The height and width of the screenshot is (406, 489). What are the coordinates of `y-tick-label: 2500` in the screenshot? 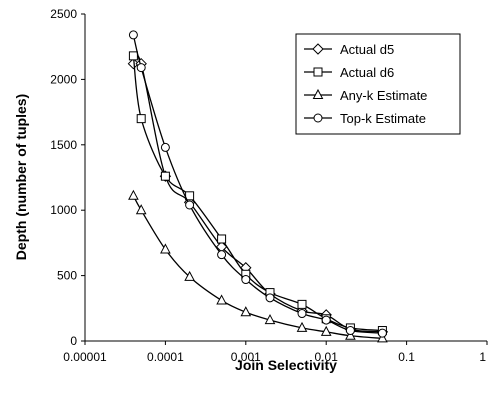 It's located at (63, 14).